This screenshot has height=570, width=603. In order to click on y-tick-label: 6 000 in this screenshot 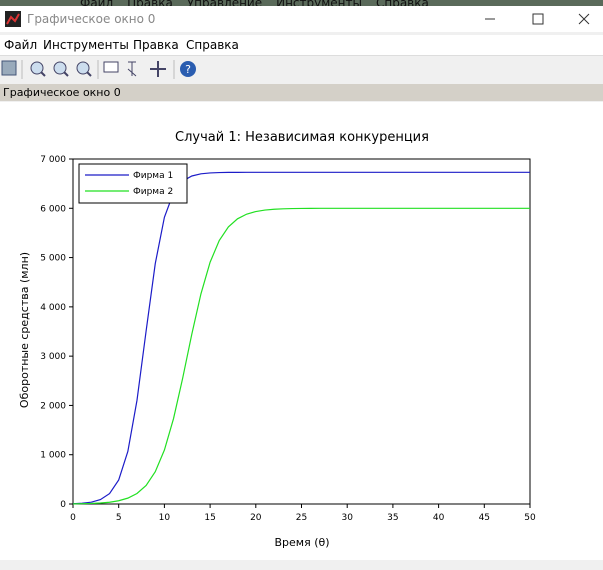, I will do `click(53, 209)`.